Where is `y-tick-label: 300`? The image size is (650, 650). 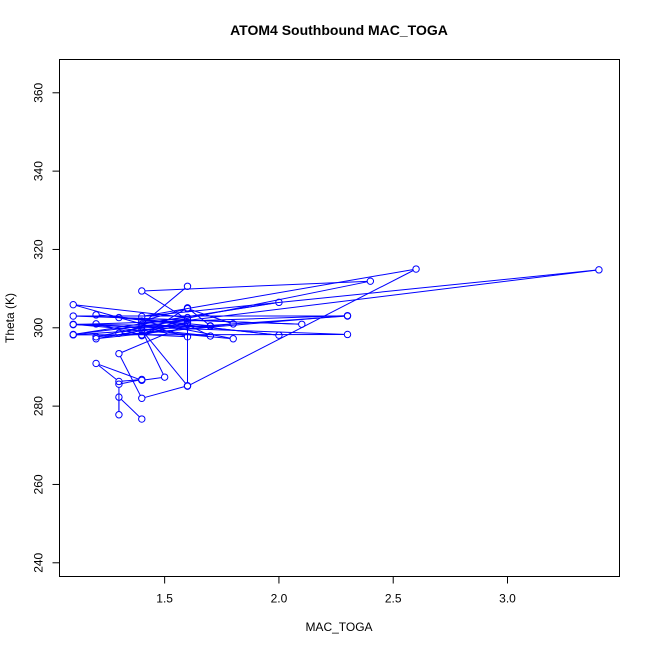
y-tick-label: 300 is located at coordinates (39, 327).